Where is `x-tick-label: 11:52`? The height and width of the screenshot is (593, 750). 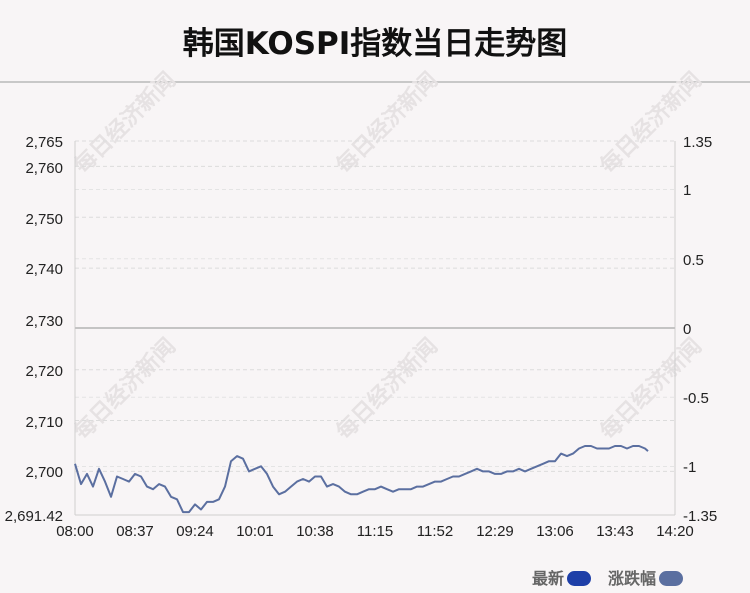 x-tick-label: 11:52 is located at coordinates (435, 531).